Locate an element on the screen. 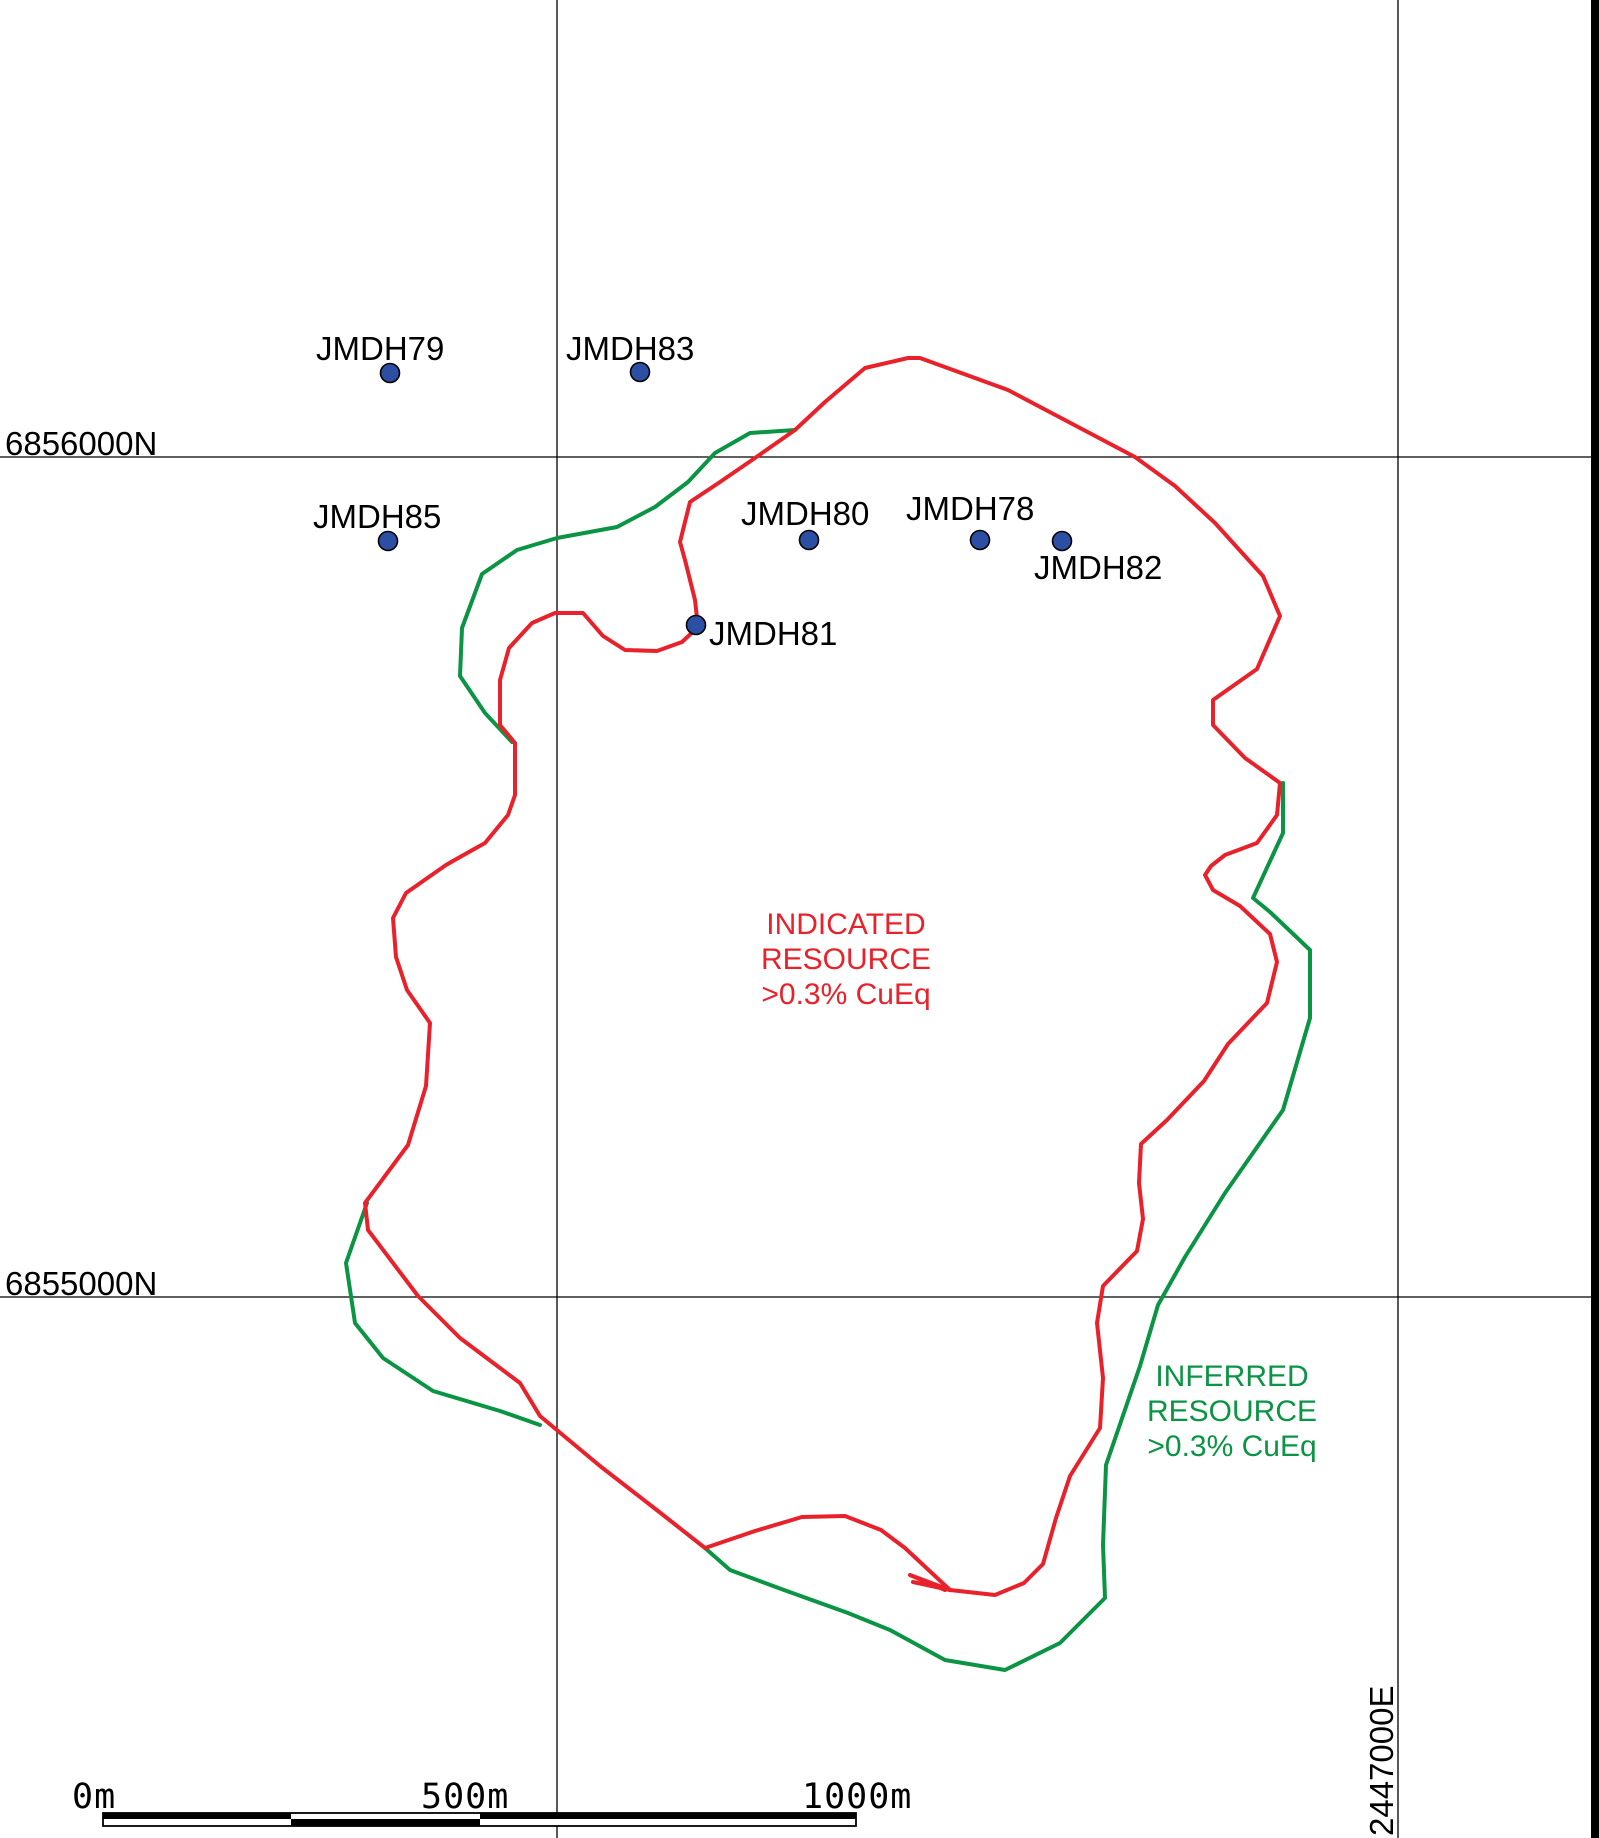  drillhole-label-jmdh78: JMDH78 is located at coordinates (970, 508).